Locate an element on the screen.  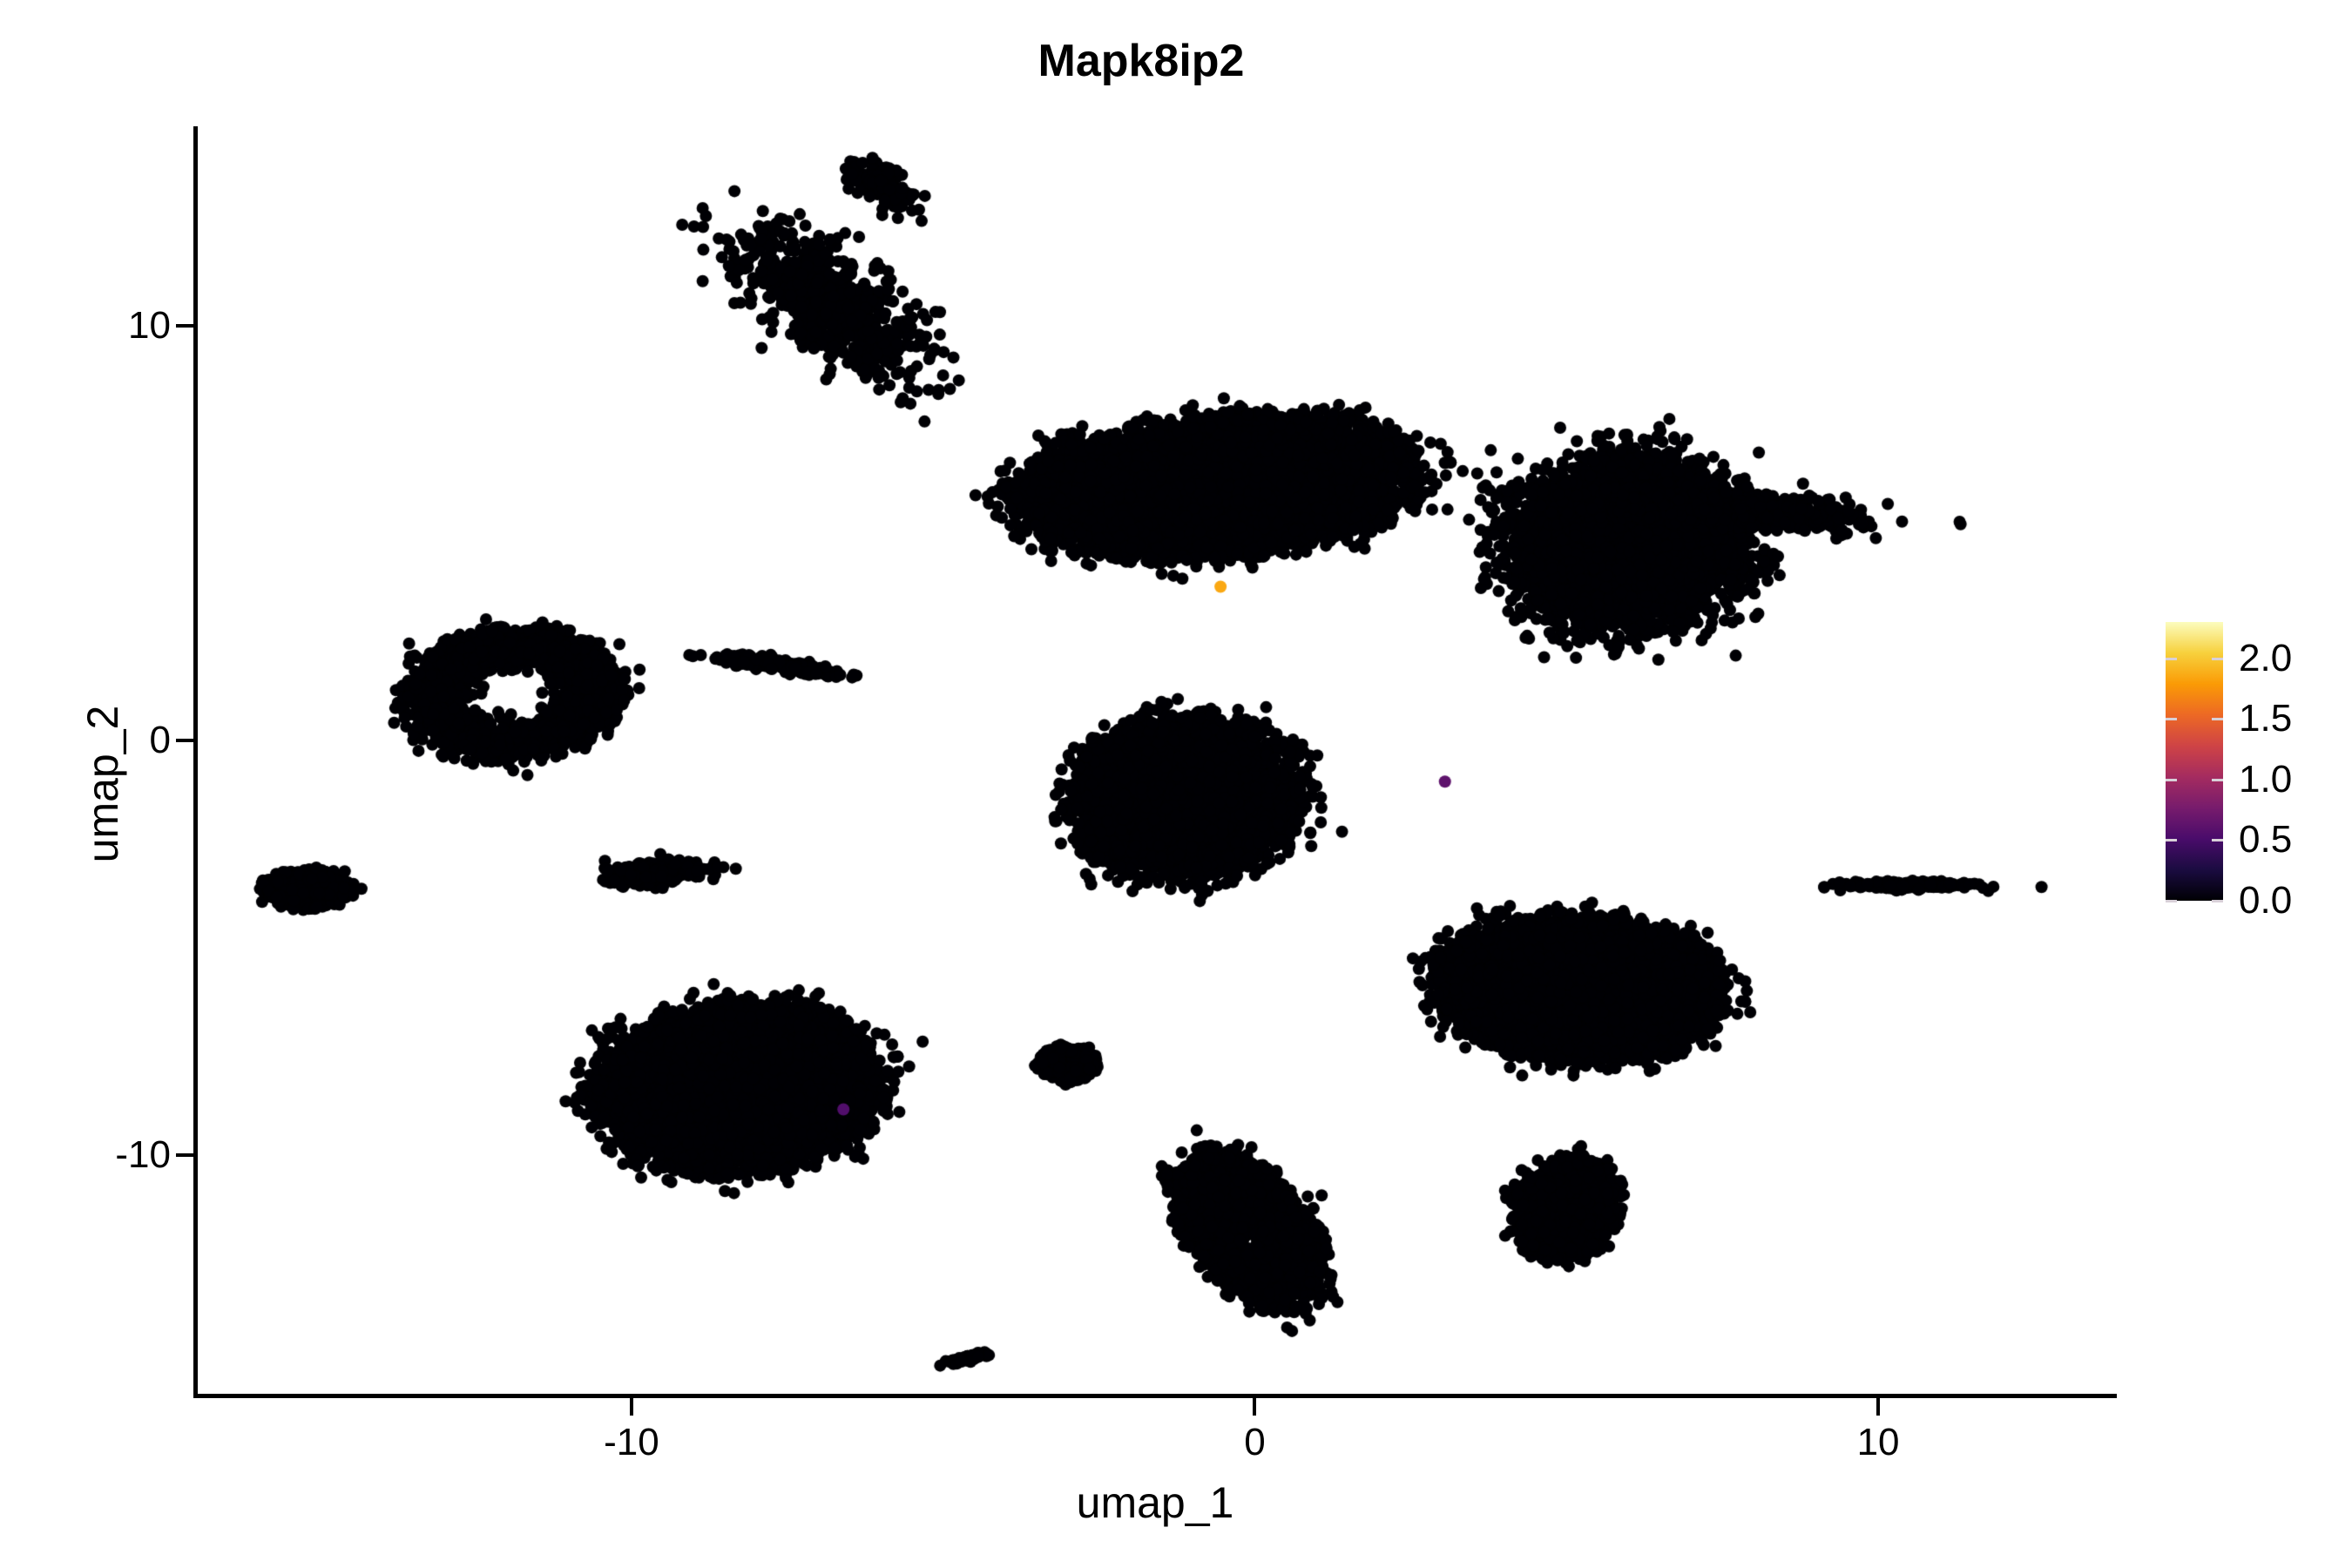
colorbar-gradient is located at coordinates (2194, 761).